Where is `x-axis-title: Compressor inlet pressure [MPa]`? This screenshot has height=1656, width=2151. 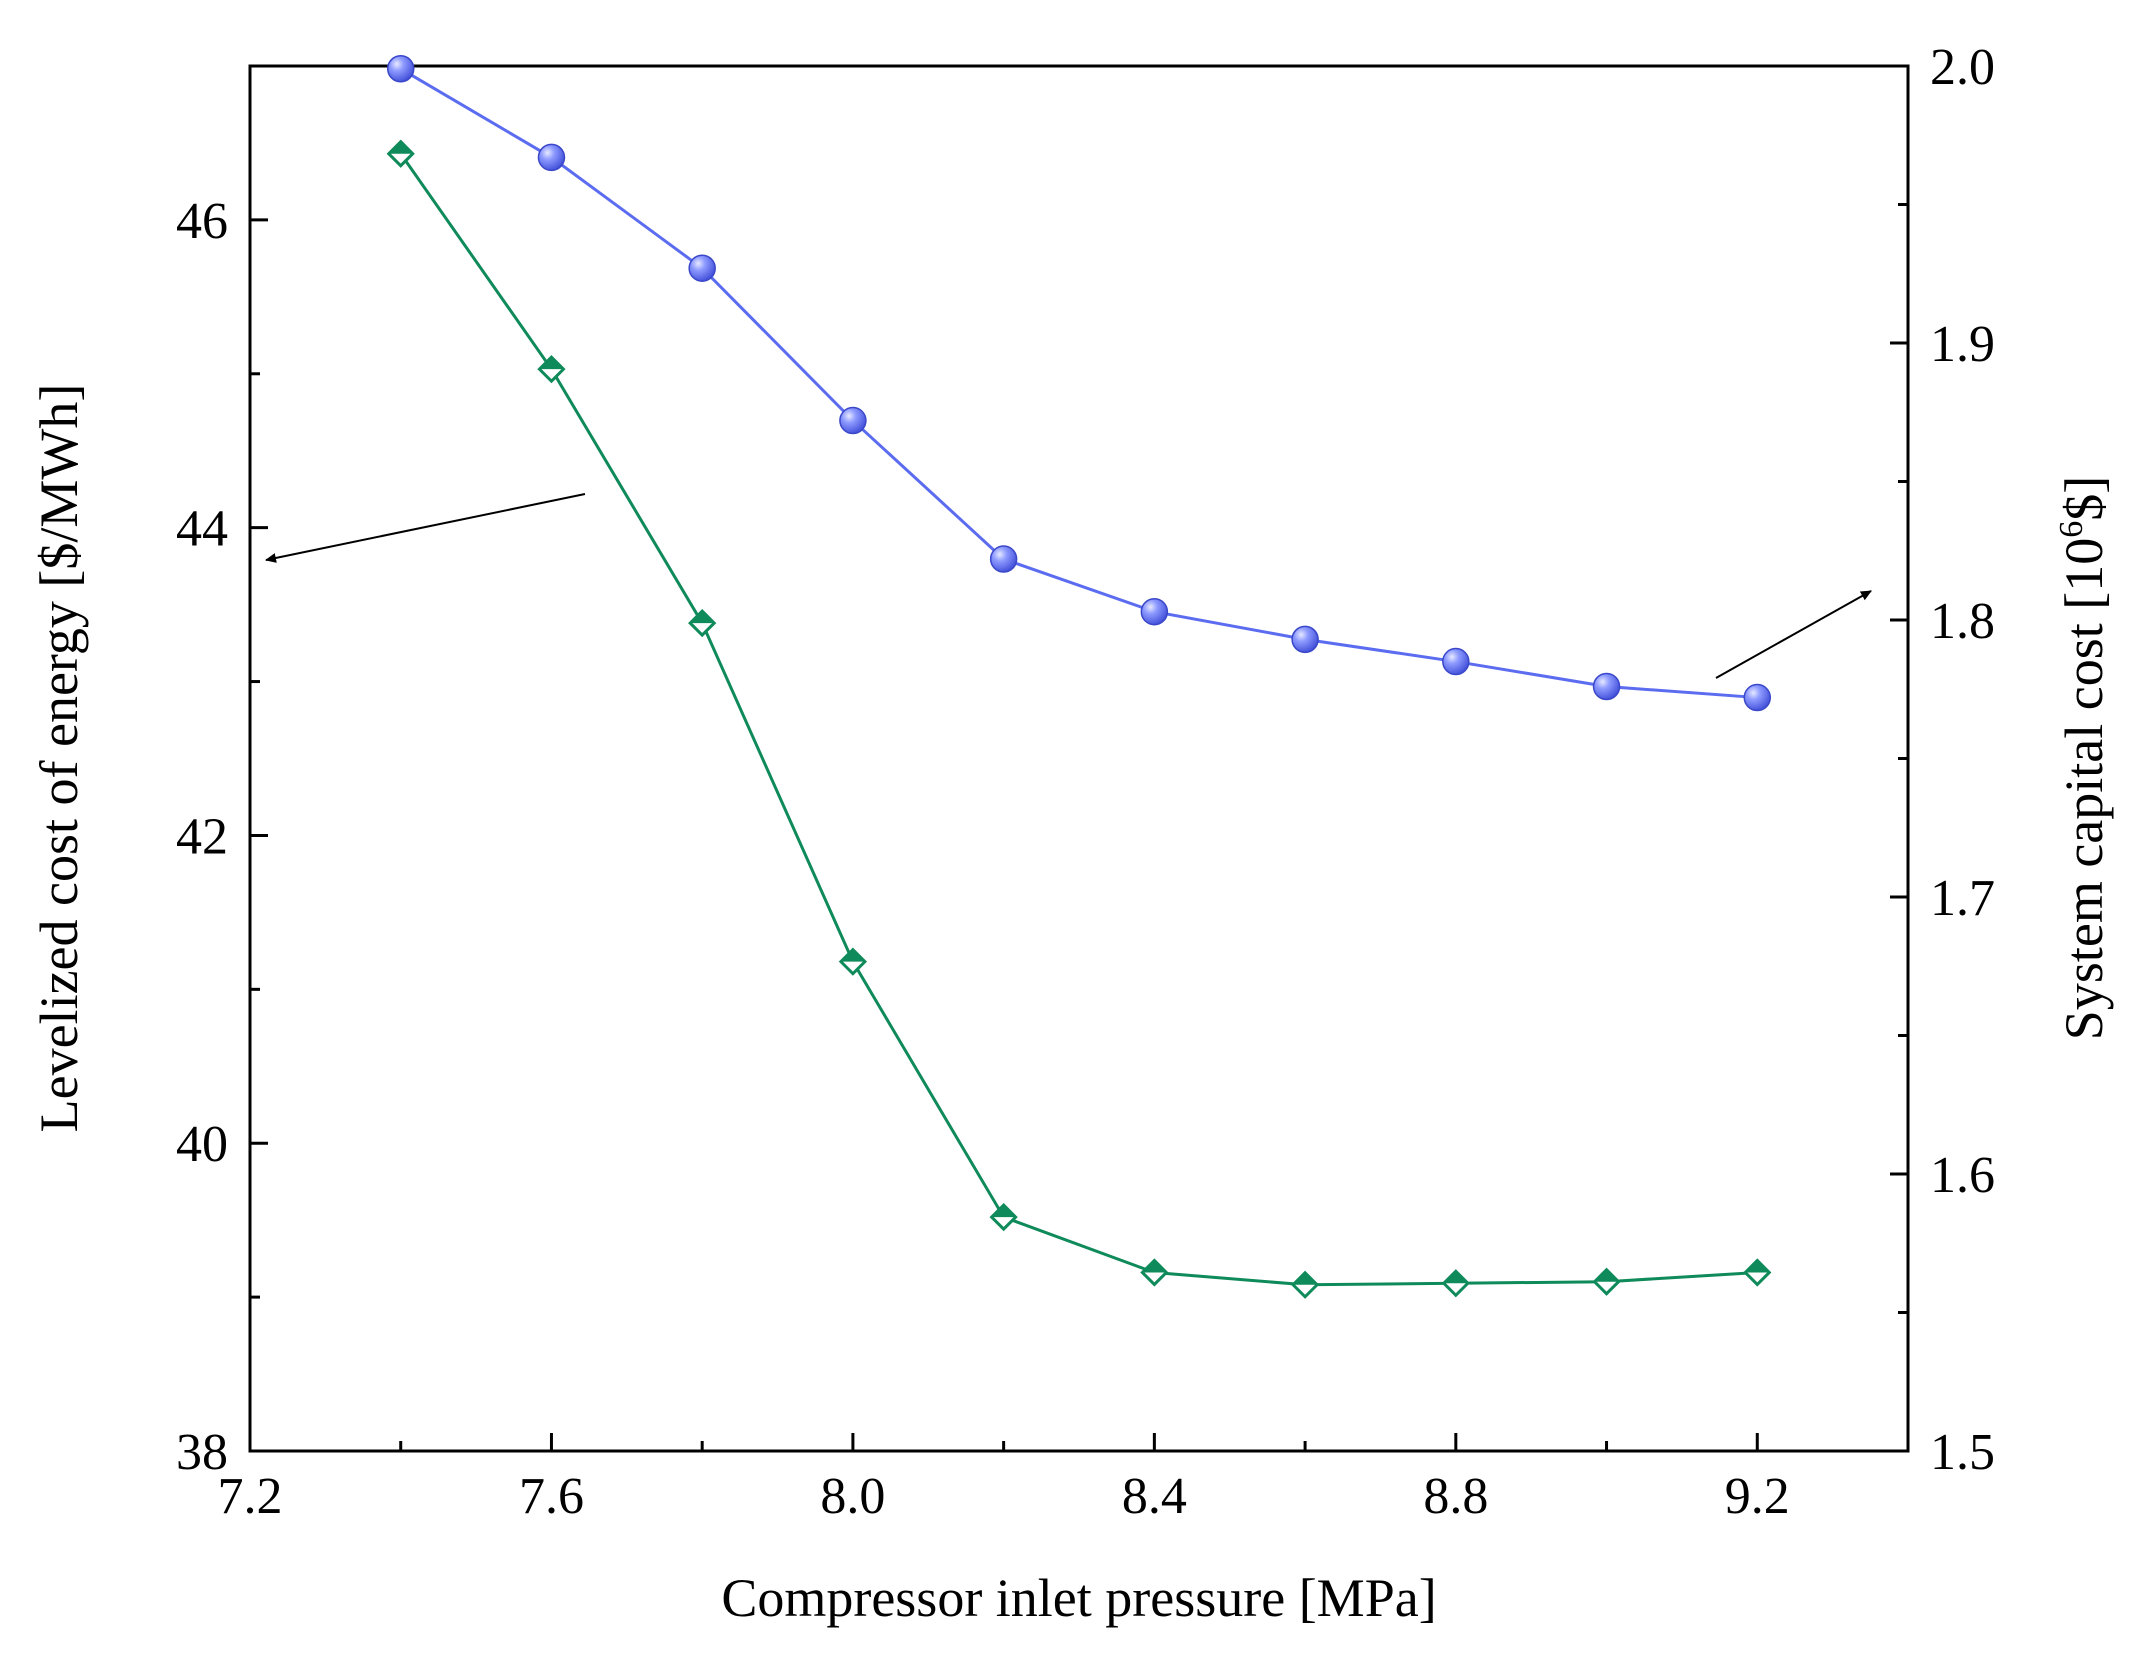 x-axis-title: Compressor inlet pressure [MPa] is located at coordinates (1078, 1598).